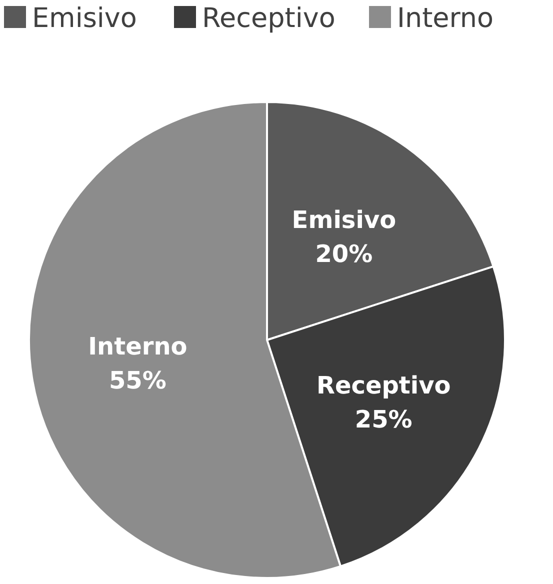 The image size is (553, 584). What do you see at coordinates (138, 346) in the screenshot?
I see `slice-label: Interno` at bounding box center [138, 346].